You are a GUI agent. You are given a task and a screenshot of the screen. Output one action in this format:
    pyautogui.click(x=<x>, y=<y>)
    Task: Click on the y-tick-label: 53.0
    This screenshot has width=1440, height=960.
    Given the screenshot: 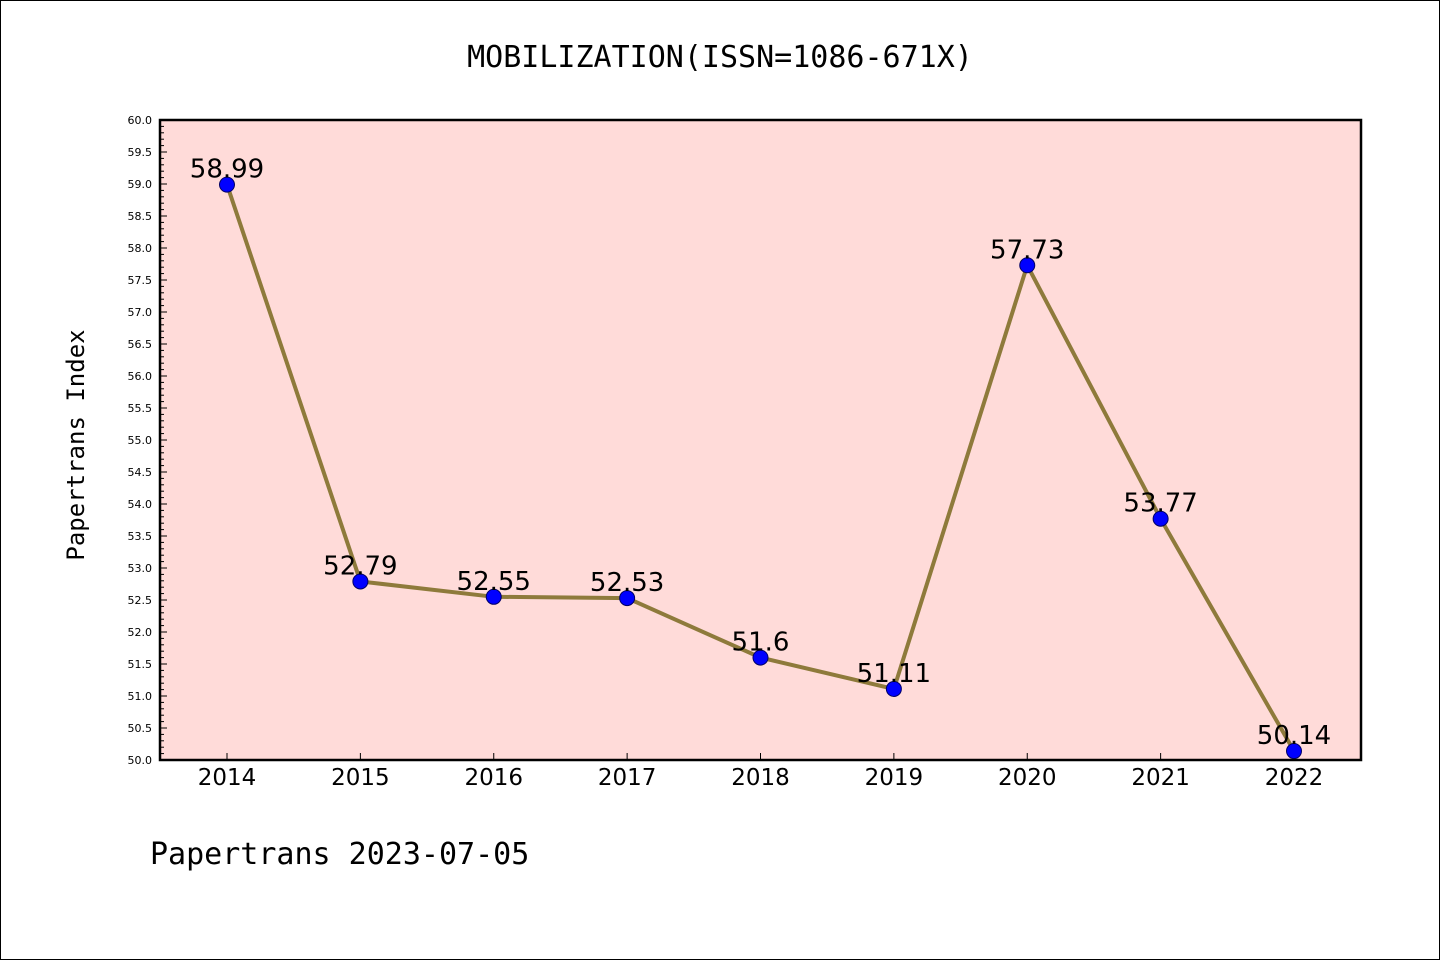 What is the action you would take?
    pyautogui.click(x=140, y=568)
    